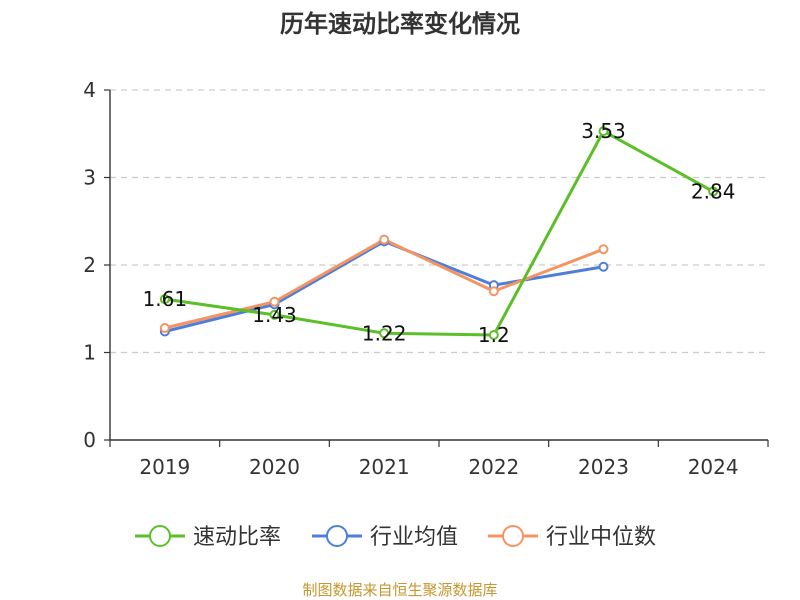 This screenshot has height=600, width=800. I want to click on data-label: 1.61, so click(165, 299).